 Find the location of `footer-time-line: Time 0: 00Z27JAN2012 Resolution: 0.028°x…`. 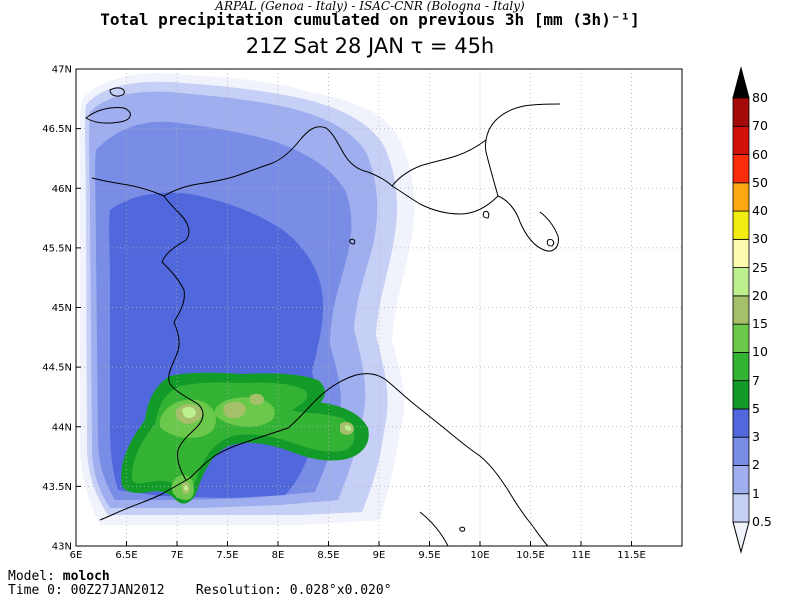

footer-time-line: Time 0: 00Z27JAN2012 Resolution: 0.028°x… is located at coordinates (200, 591).